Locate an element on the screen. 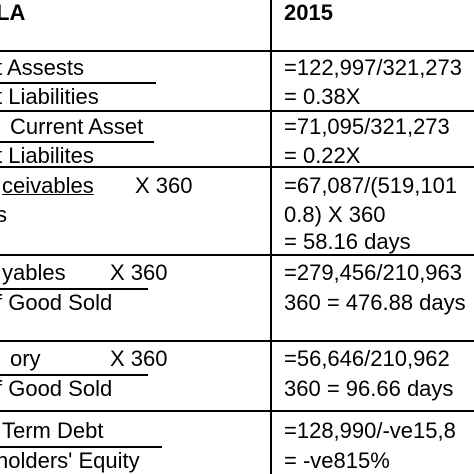 The width and height of the screenshot is (474, 474). row1-calculation: =122,997/321,273 is located at coordinates (373, 67).